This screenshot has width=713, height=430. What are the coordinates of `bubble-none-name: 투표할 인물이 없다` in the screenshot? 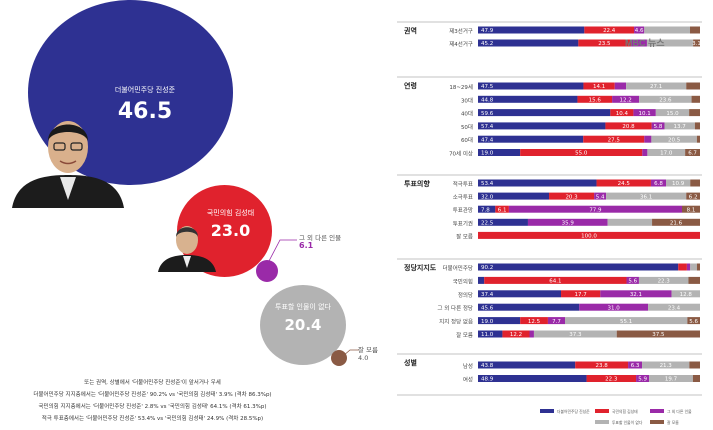 It's located at (303, 307).